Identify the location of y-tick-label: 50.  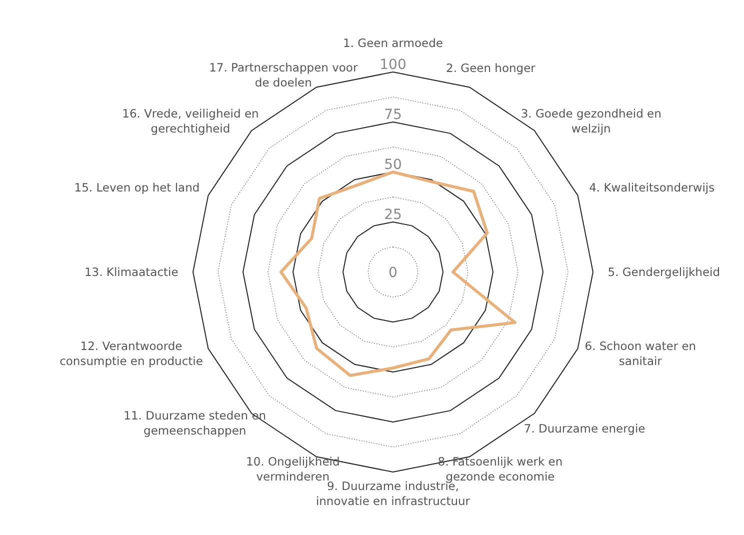
(393, 165).